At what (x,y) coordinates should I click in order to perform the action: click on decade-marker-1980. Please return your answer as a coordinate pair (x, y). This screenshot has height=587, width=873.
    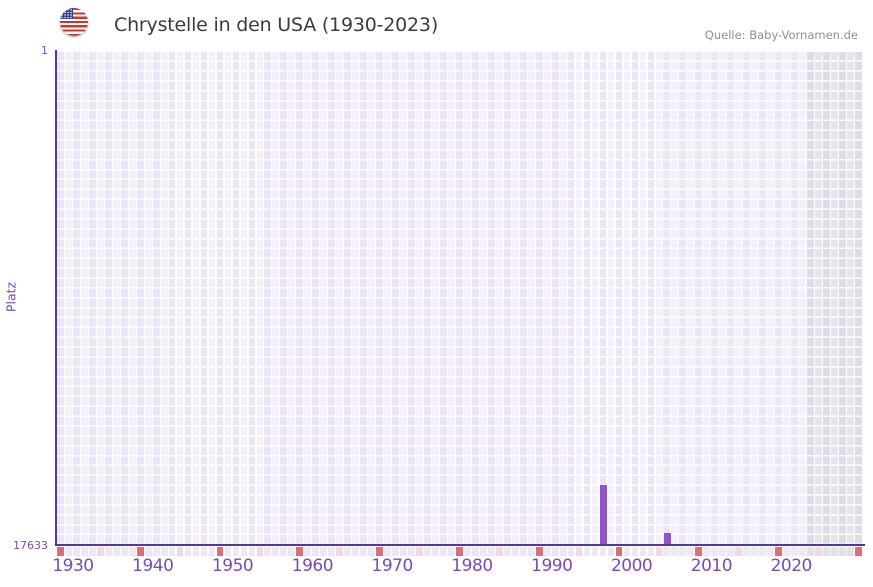
    Looking at the image, I should click on (459, 551).